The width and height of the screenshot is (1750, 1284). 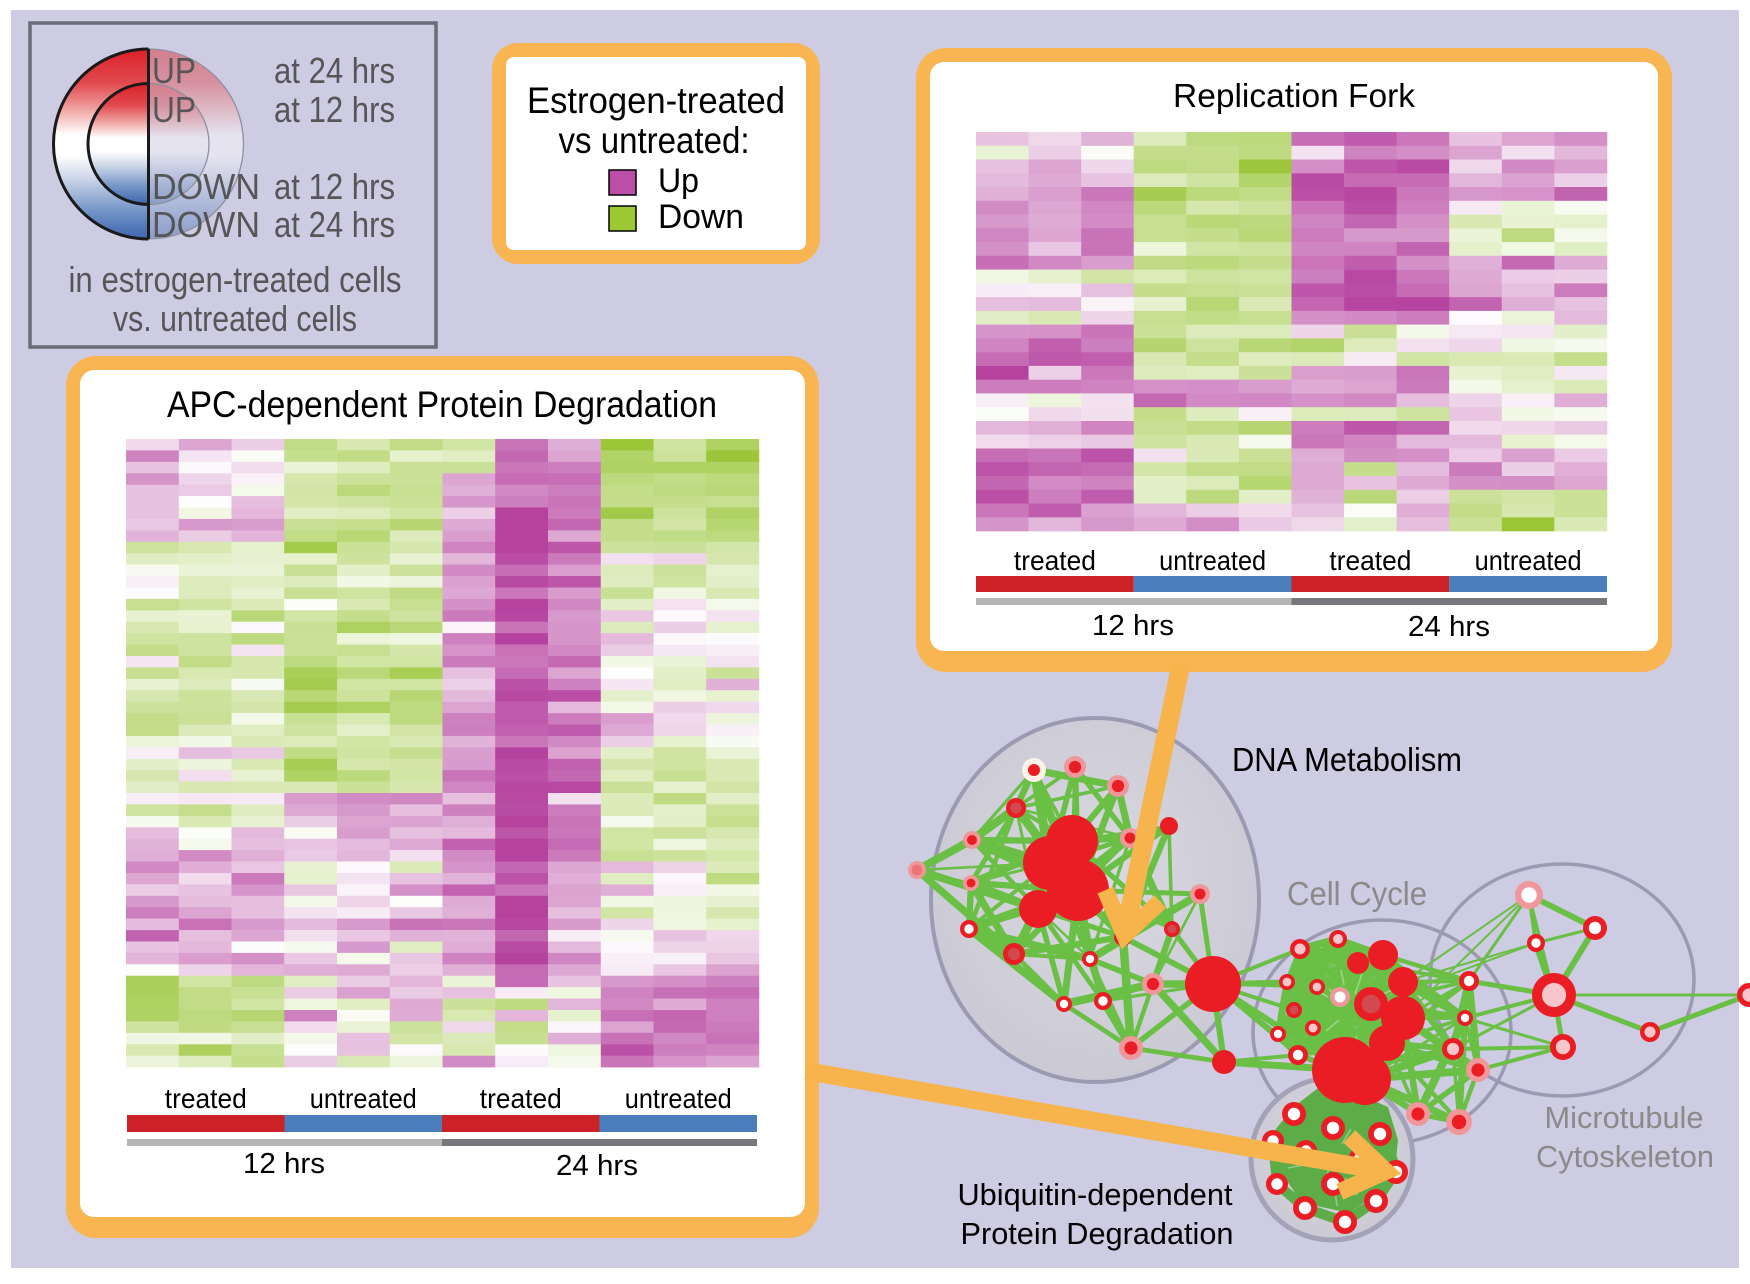 I want to click on svg-text: in estrogen-treated cells, so click(x=235, y=279).